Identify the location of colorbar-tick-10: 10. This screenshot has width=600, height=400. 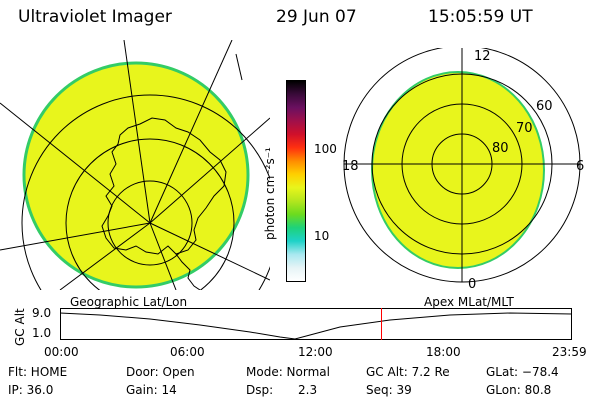
(322, 236).